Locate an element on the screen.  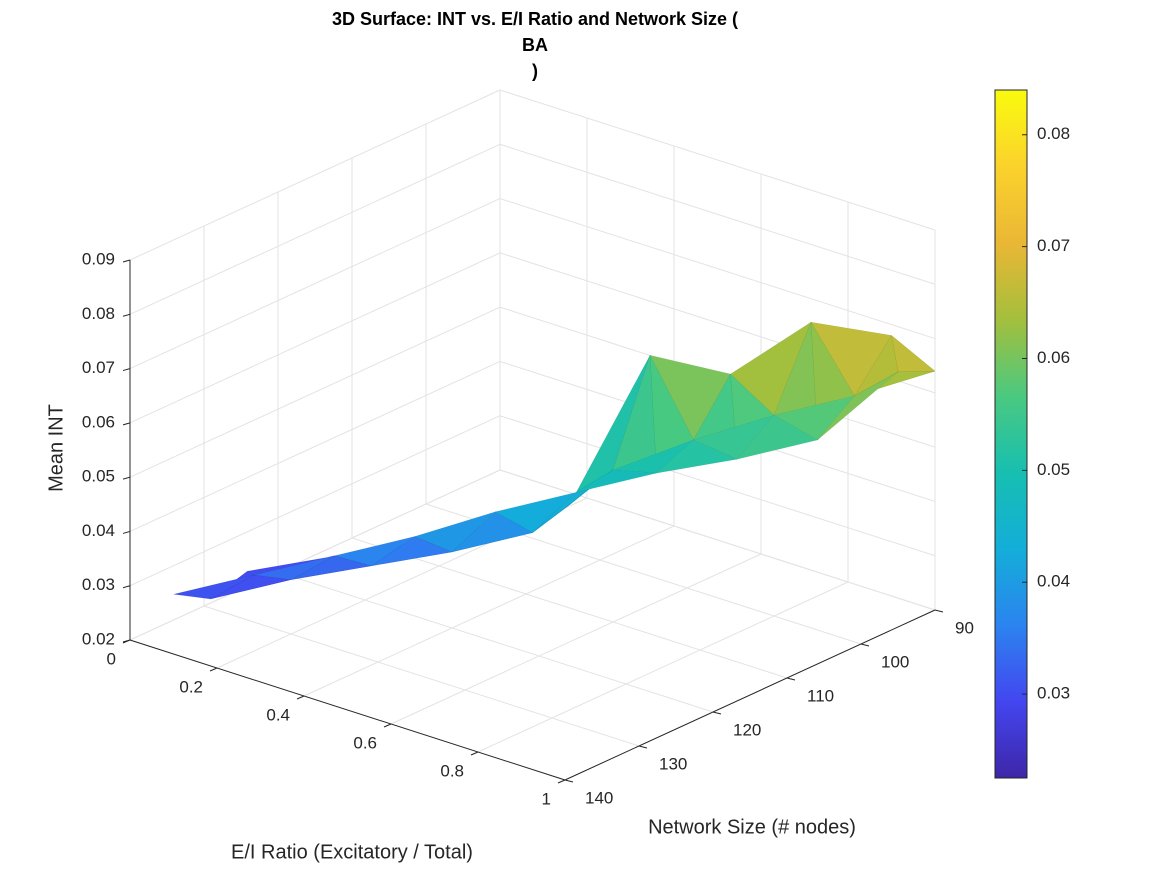
x-tick-label: 1 is located at coordinates (546, 798).